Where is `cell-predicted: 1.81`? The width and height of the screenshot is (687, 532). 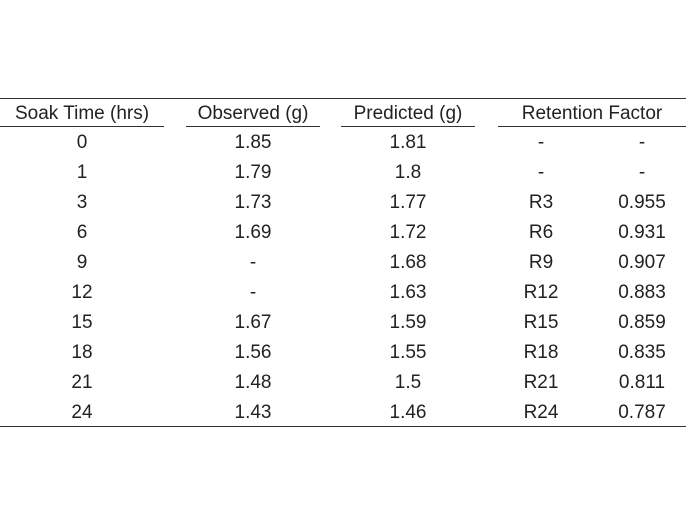
cell-predicted: 1.81 is located at coordinates (408, 142).